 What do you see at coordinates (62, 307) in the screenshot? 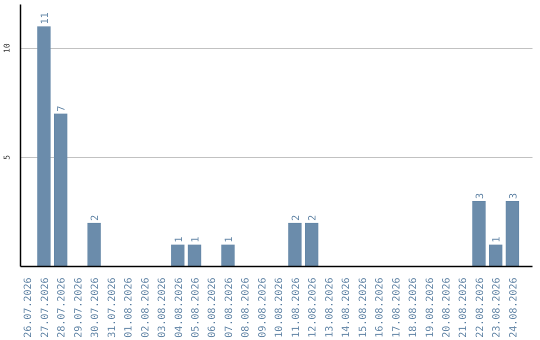
I see `x-tick-label: 28.07.2026` at bounding box center [62, 307].